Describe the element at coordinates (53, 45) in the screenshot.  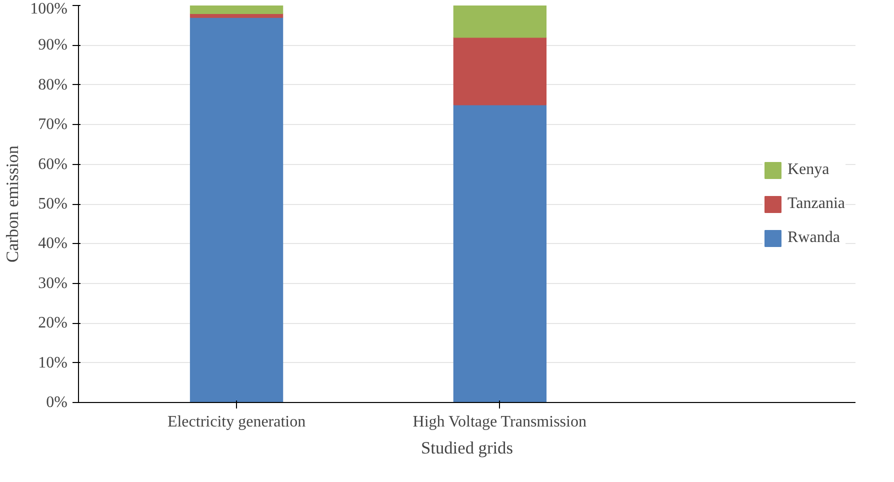
I see `y-tick-label: 90%` at that location.